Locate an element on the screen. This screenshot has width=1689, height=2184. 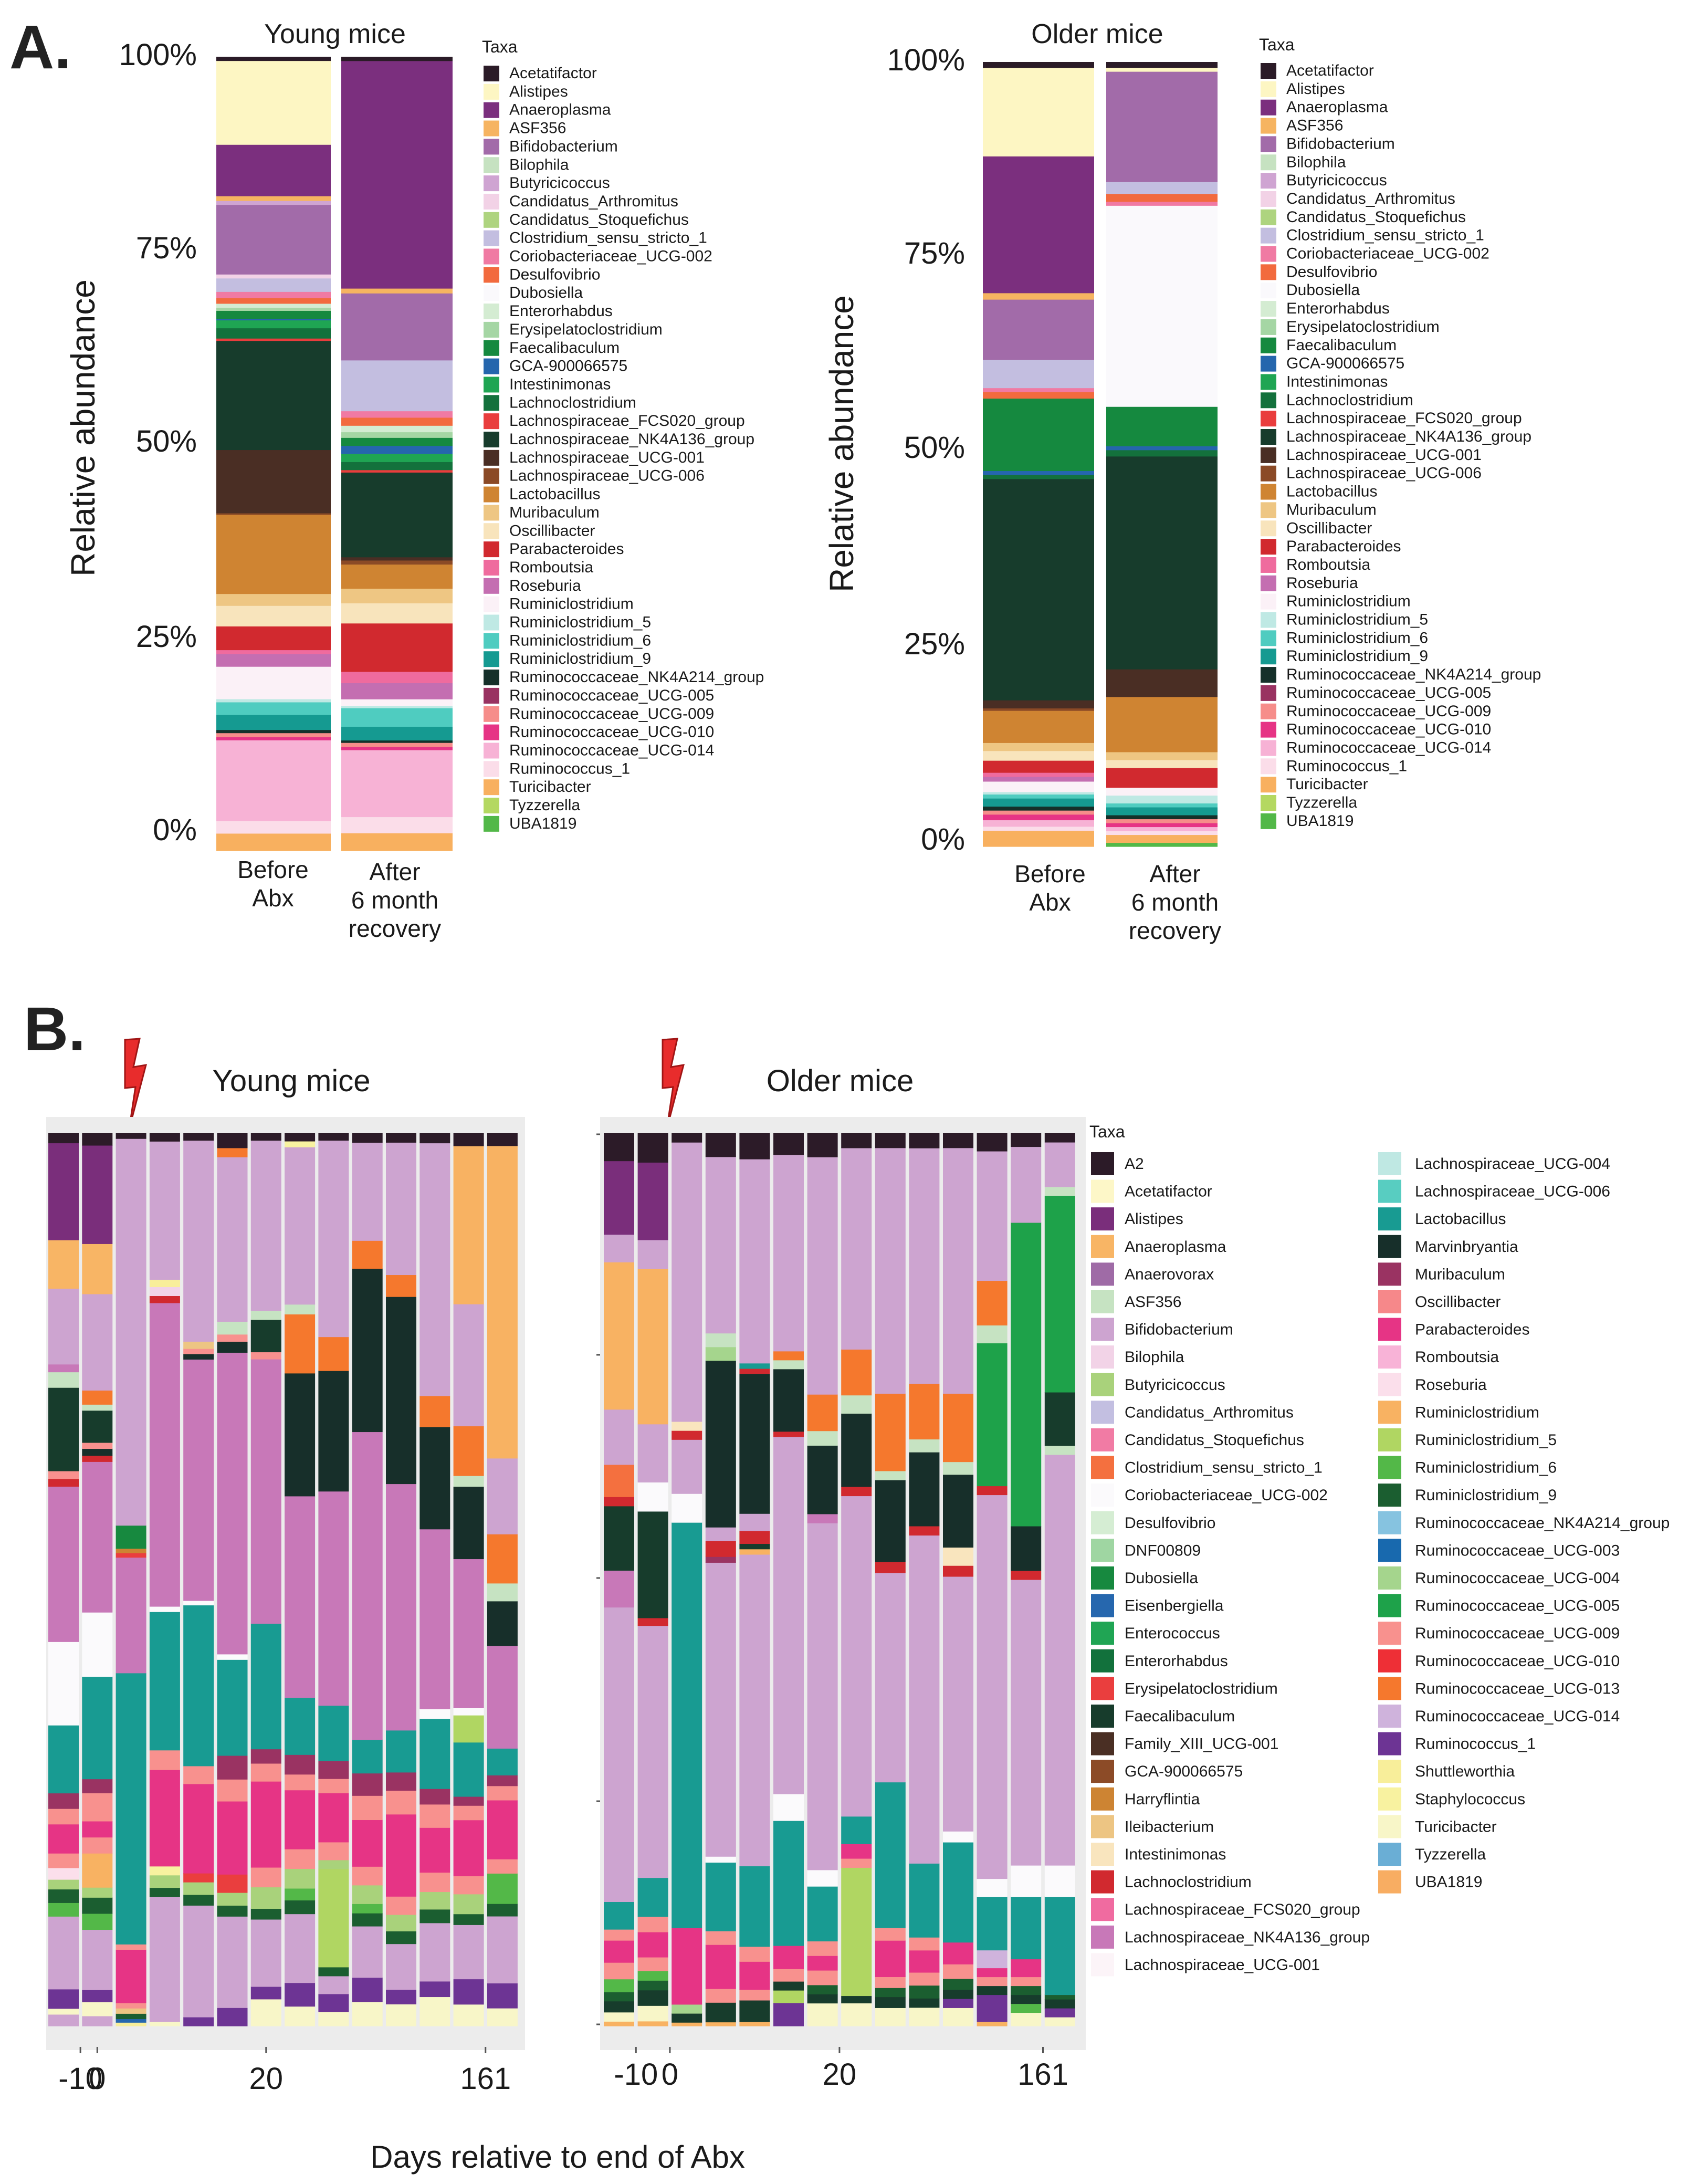
legend-label: Staphylococcus is located at coordinates (1470, 1799).